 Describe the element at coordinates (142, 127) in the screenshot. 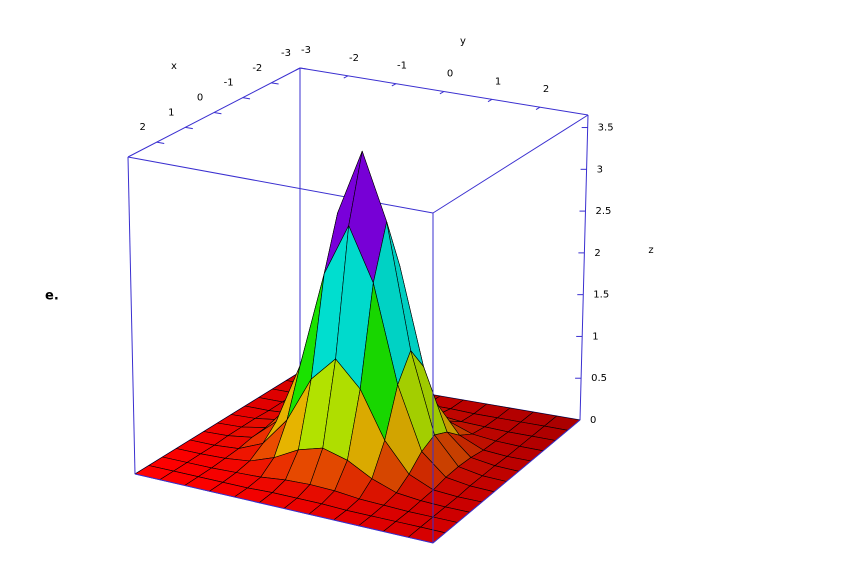

I see `x-tick-label: 2` at that location.